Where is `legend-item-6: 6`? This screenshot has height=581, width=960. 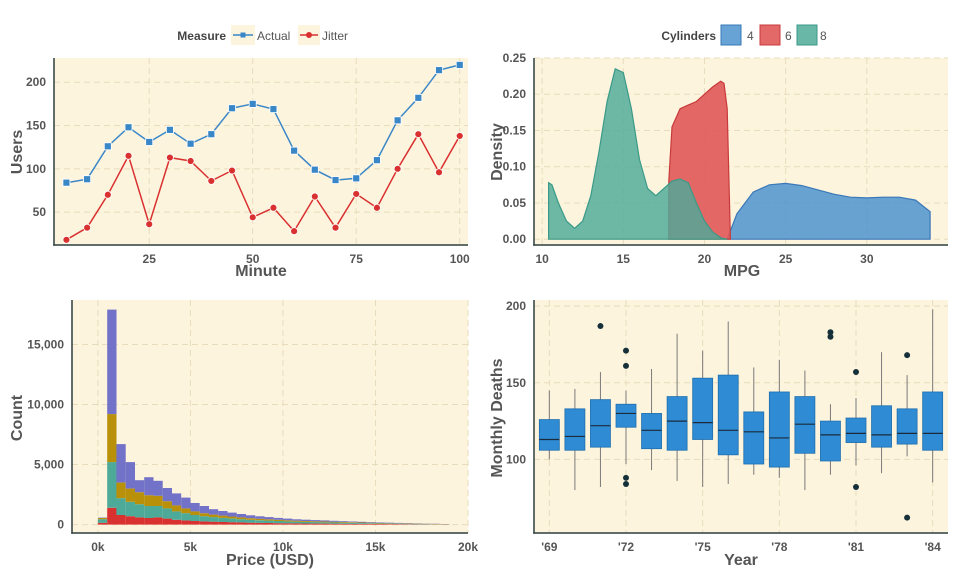
legend-item-6: 6 is located at coordinates (776, 35).